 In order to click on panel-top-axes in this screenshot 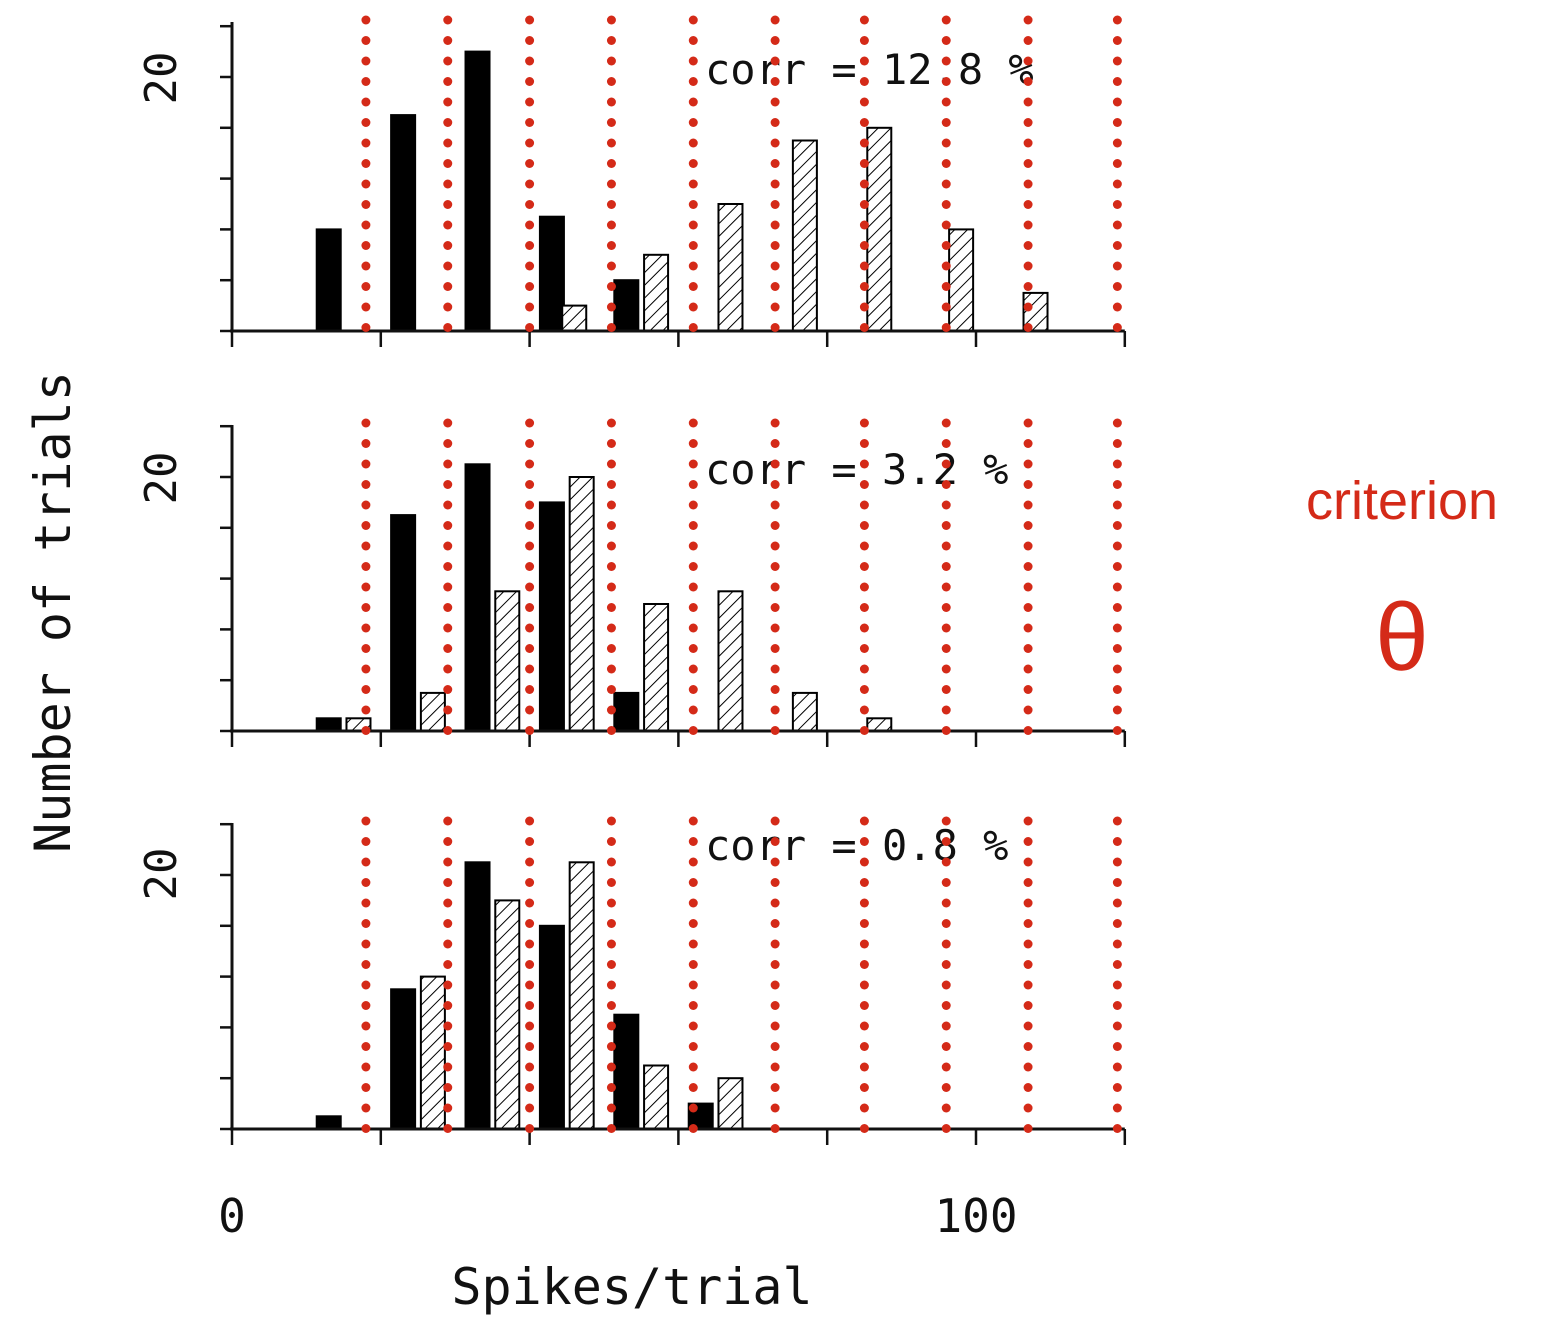, I will do `click(673, 184)`.